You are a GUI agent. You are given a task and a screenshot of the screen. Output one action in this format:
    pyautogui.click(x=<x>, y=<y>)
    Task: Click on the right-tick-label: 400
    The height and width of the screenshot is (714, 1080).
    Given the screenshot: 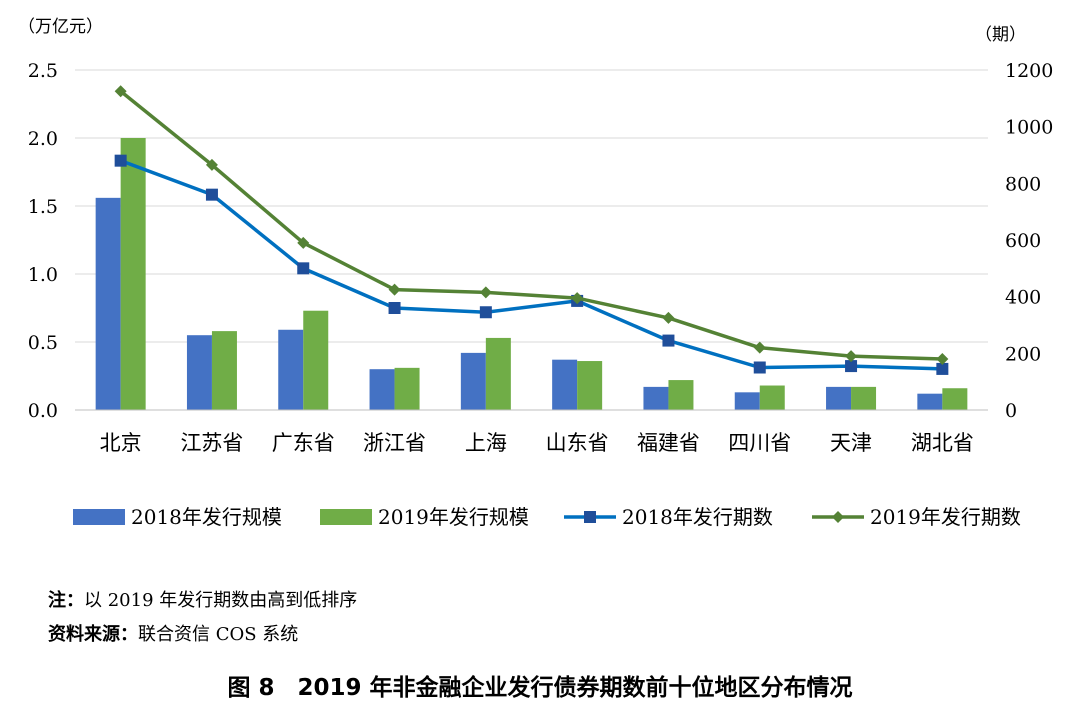 What is the action you would take?
    pyautogui.click(x=1023, y=298)
    